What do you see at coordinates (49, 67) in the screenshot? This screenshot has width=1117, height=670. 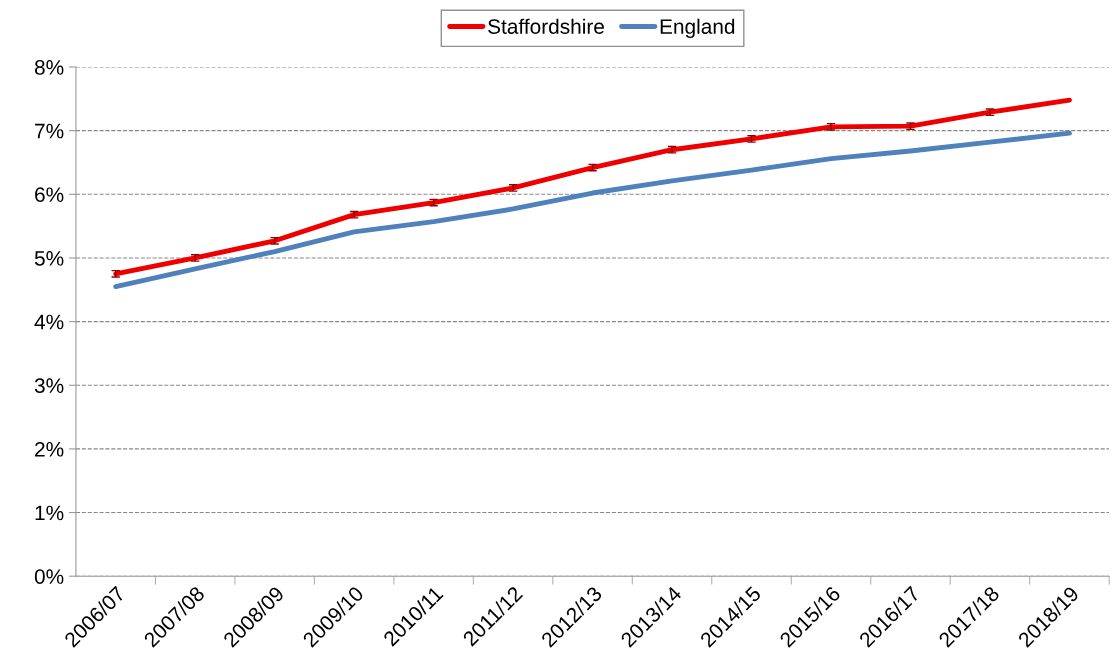 I see `y-tick-label: 8%` at bounding box center [49, 67].